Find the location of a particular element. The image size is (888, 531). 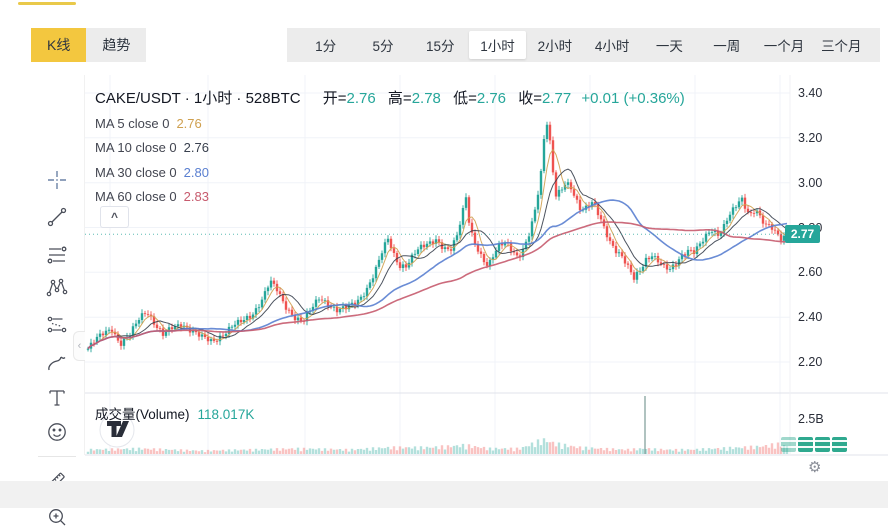

trend-line-icon is located at coordinates (57, 217).